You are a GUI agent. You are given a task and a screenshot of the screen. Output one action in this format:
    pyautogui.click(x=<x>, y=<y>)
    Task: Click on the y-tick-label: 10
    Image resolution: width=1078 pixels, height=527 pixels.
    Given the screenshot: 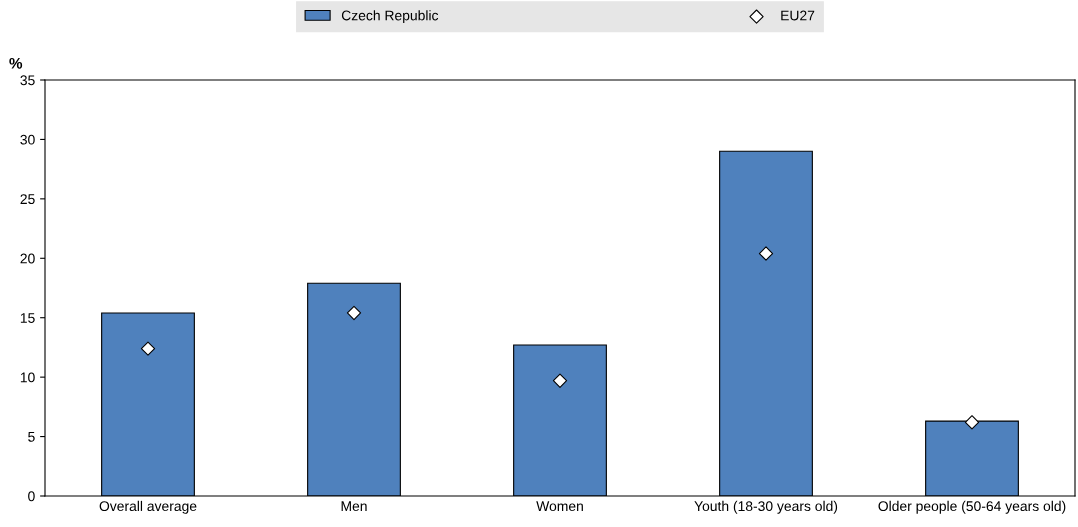 What is the action you would take?
    pyautogui.click(x=27, y=377)
    